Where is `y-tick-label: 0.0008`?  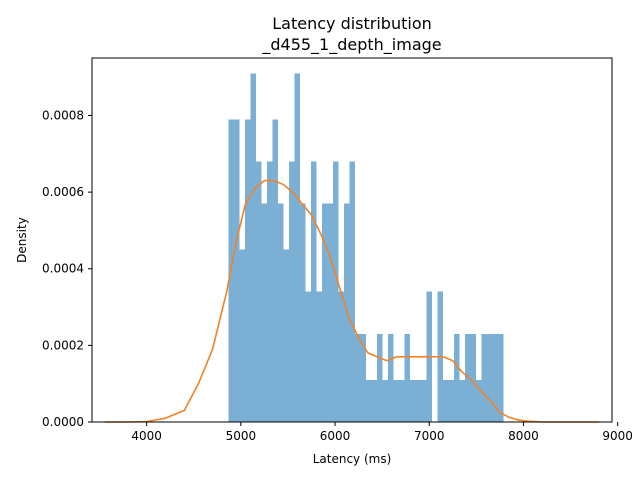
y-tick-label: 0.0008 is located at coordinates (63, 115).